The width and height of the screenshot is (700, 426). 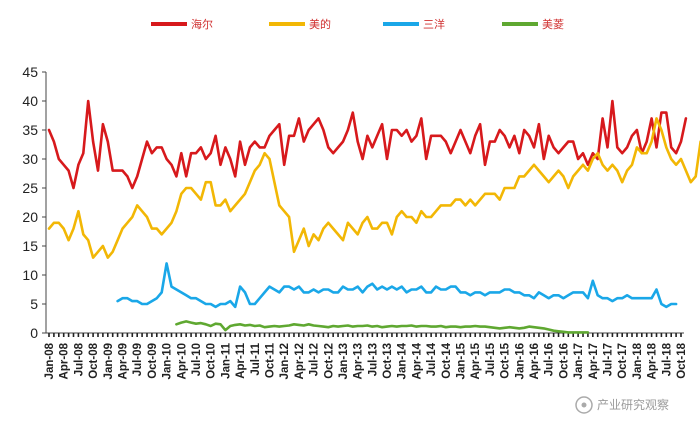 I want to click on x-tick-label: Jul-15, so click(x=491, y=359).